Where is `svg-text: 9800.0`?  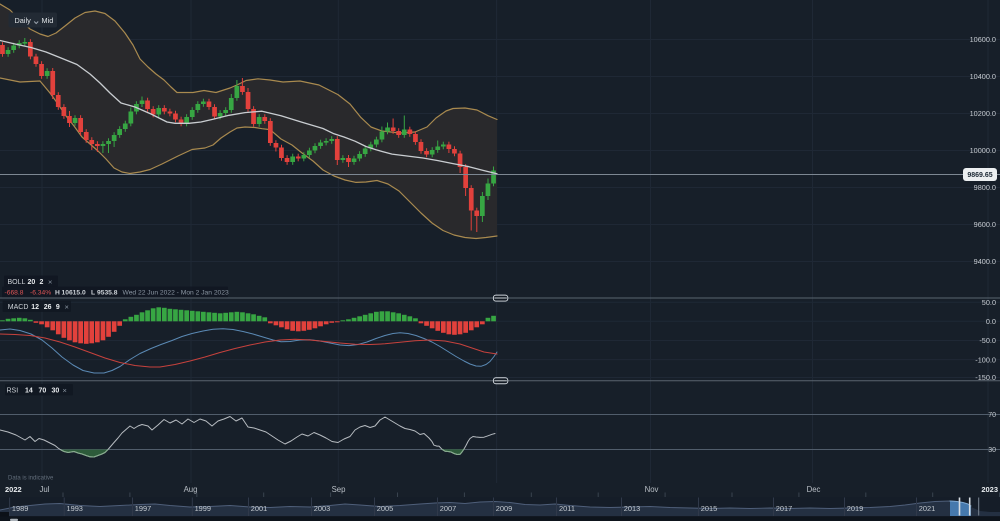
svg-text: 9800.0 is located at coordinates (985, 187).